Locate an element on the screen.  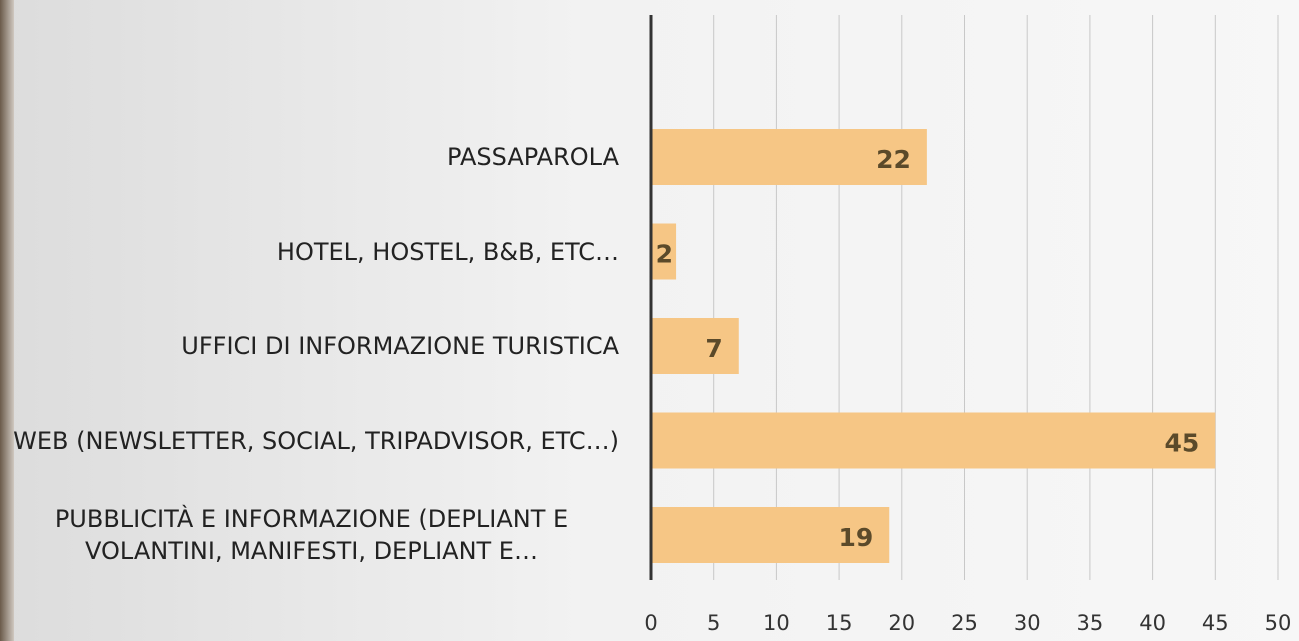
background-image-edge is located at coordinates (7, 320).